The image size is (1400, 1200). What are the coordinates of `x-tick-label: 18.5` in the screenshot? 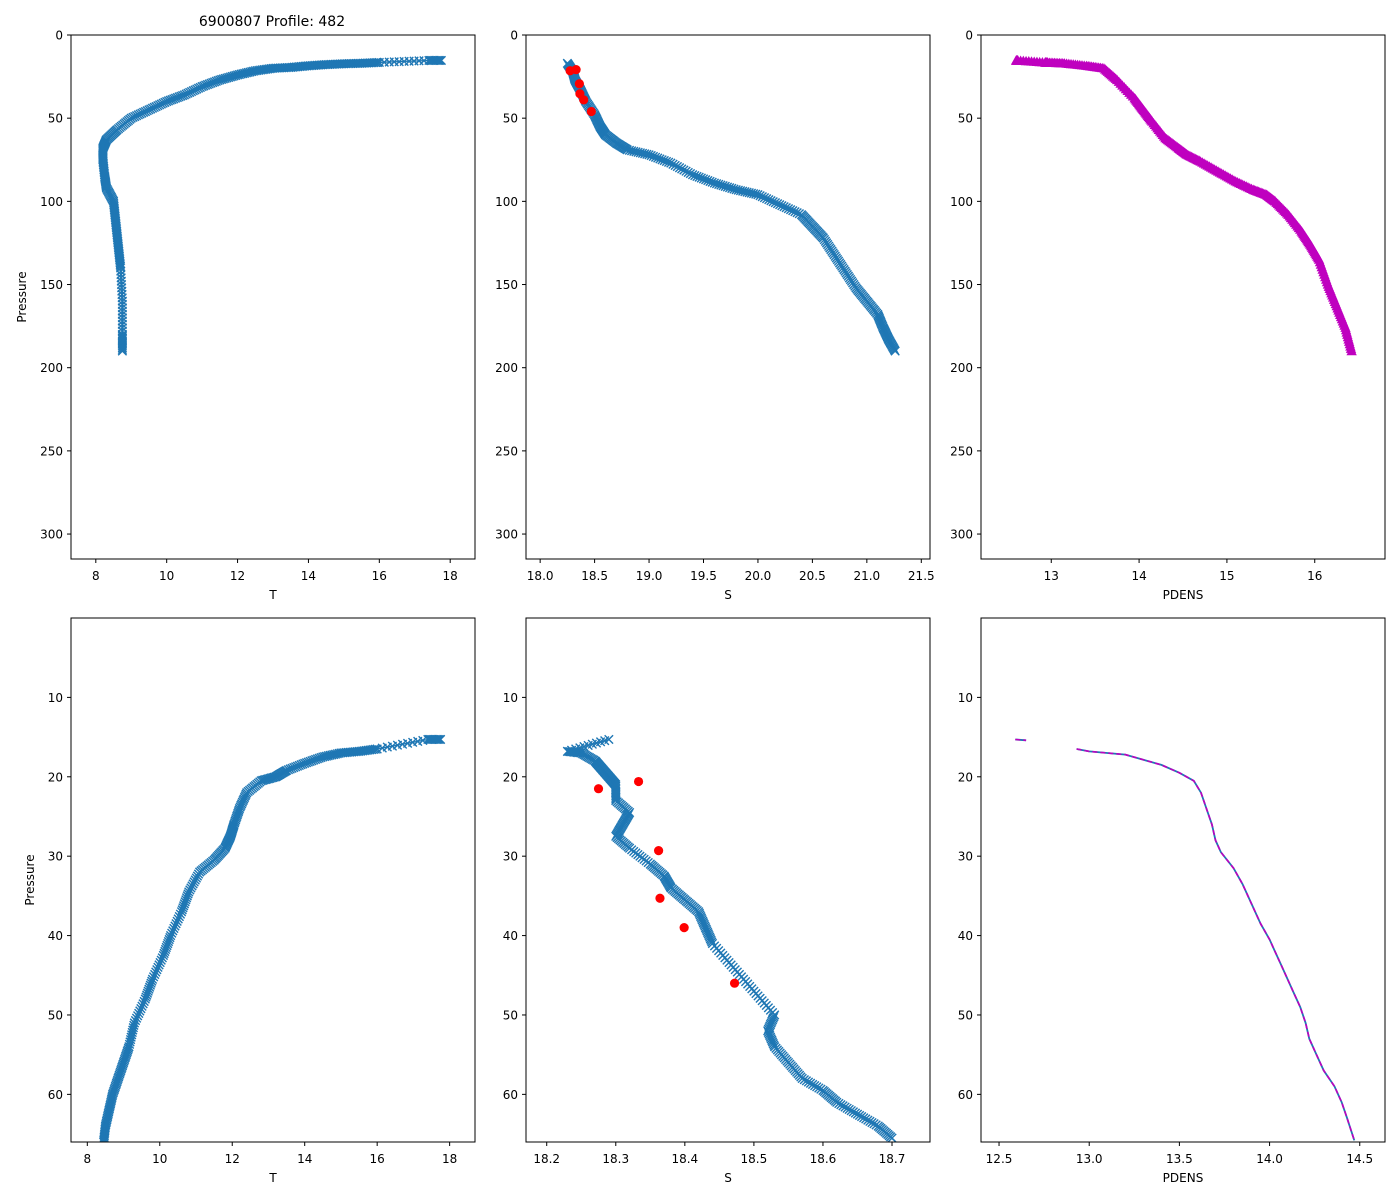 It's located at (594, 576).